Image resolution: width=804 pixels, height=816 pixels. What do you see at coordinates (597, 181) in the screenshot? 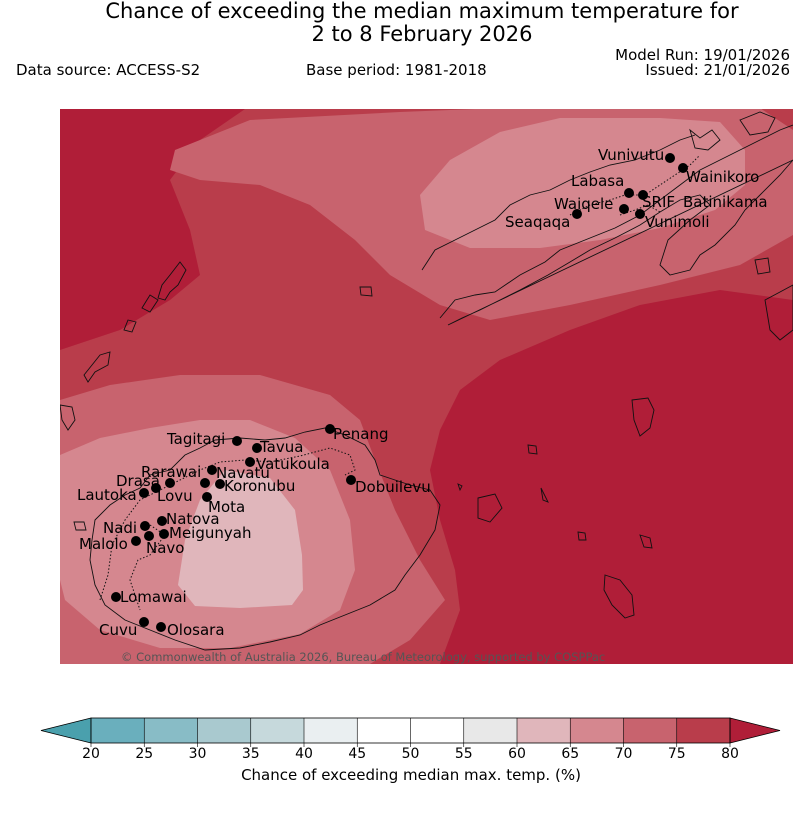
I see `place-label: Labasa` at bounding box center [597, 181].